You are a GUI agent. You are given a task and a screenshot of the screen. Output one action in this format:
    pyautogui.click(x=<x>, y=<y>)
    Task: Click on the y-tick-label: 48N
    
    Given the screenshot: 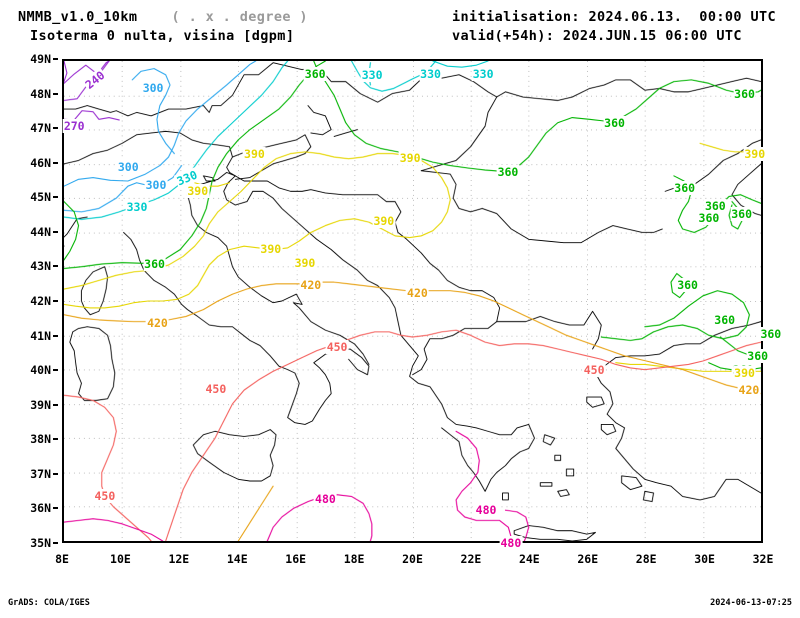 What is the action you would take?
    pyautogui.click(x=40, y=93)
    